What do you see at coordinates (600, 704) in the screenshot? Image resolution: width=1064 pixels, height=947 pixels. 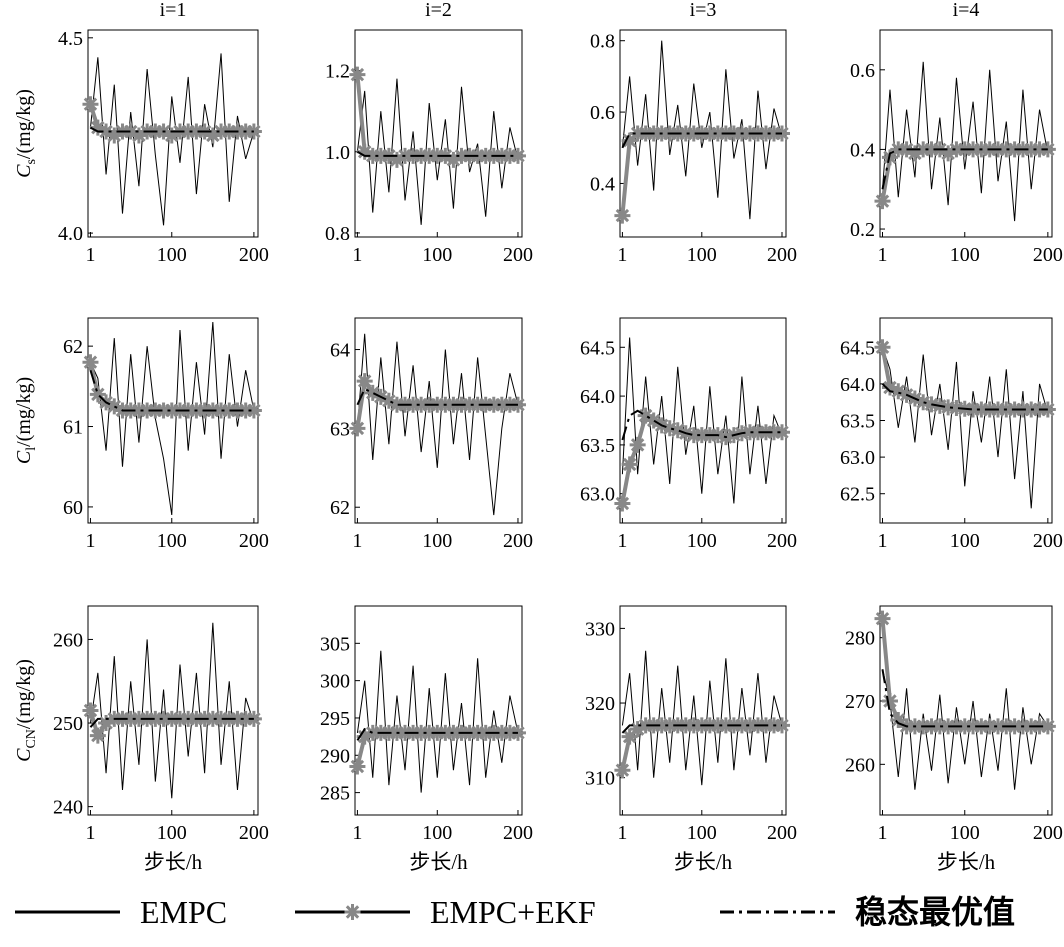 I see `y-tick-label: 320` at bounding box center [600, 704].